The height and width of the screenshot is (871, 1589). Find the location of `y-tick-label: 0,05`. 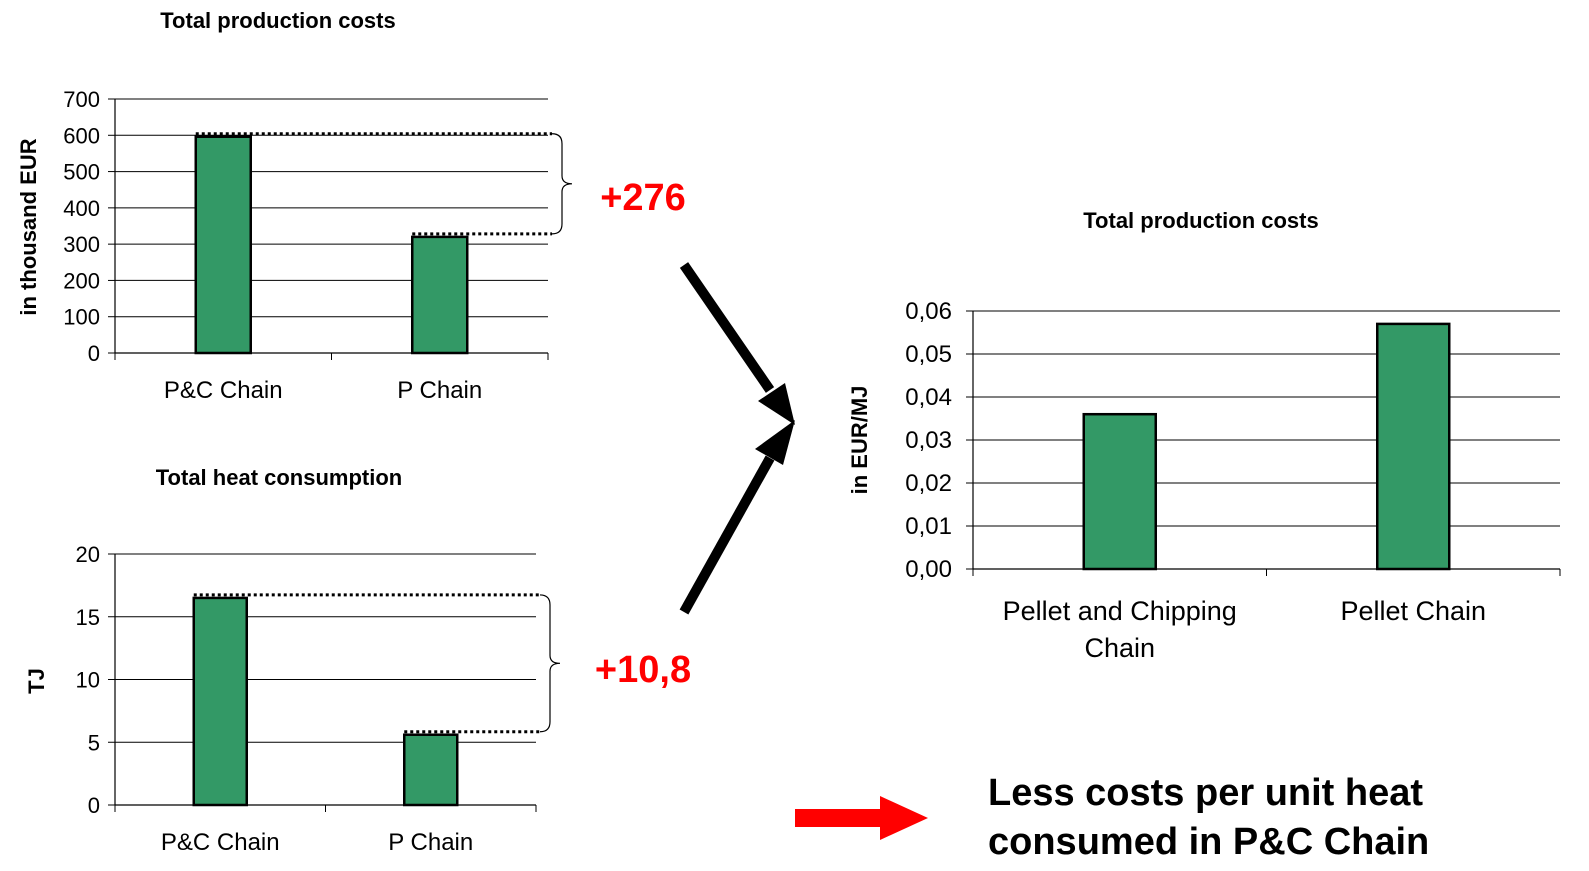

y-tick-label: 0,05 is located at coordinates (928, 354).